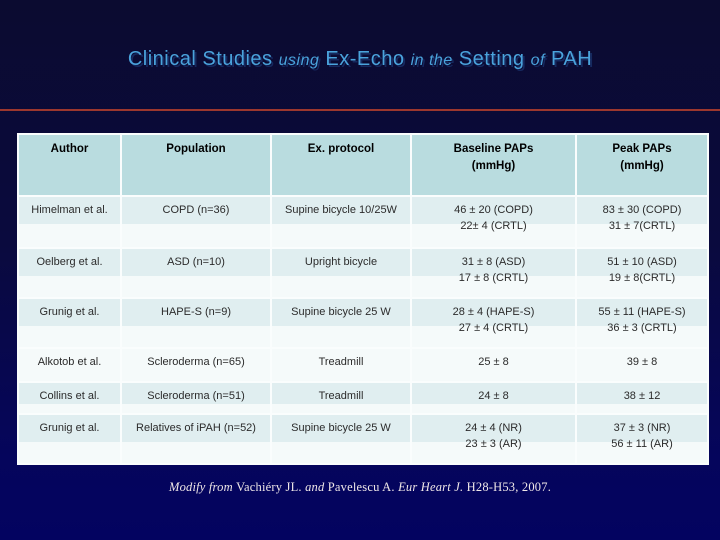 The image size is (720, 540). Describe the element at coordinates (537, 60) in the screenshot. I see `title-segment-italic: of` at that location.